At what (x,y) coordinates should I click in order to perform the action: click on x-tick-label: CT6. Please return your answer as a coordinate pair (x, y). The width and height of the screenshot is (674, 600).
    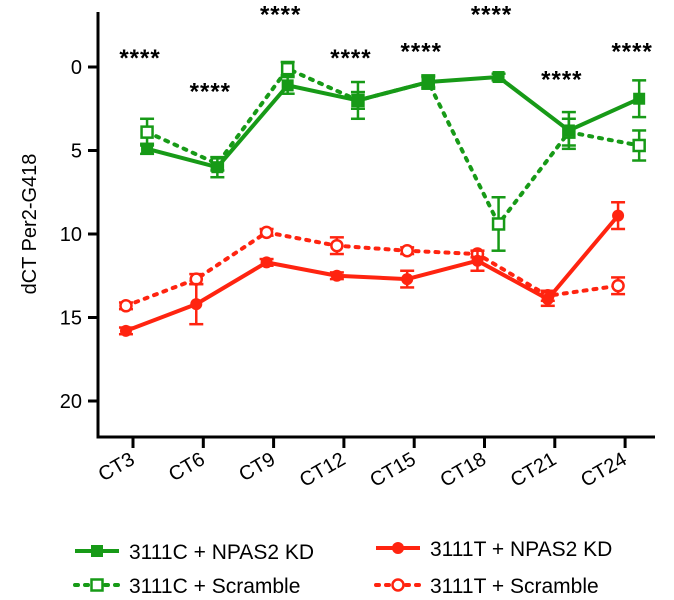
    Looking at the image, I should click on (187, 467).